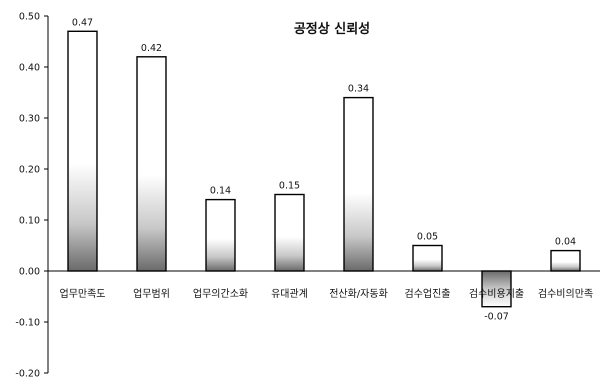  I want to click on category-label: 업무의간소화, so click(220, 293).